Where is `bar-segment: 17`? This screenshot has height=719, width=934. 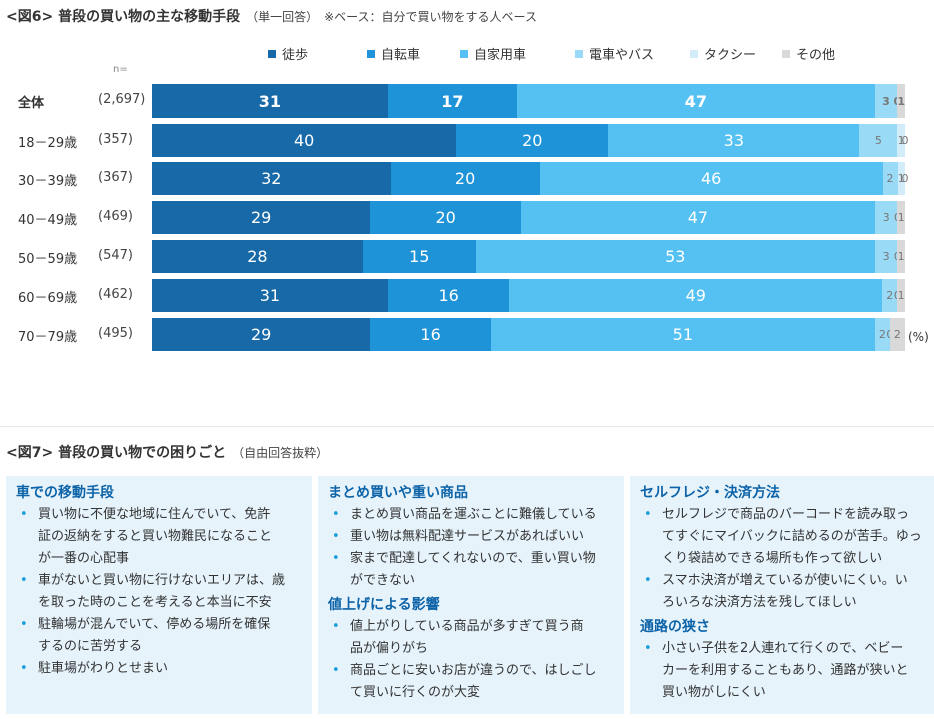 bar-segment: 17 is located at coordinates (452, 101).